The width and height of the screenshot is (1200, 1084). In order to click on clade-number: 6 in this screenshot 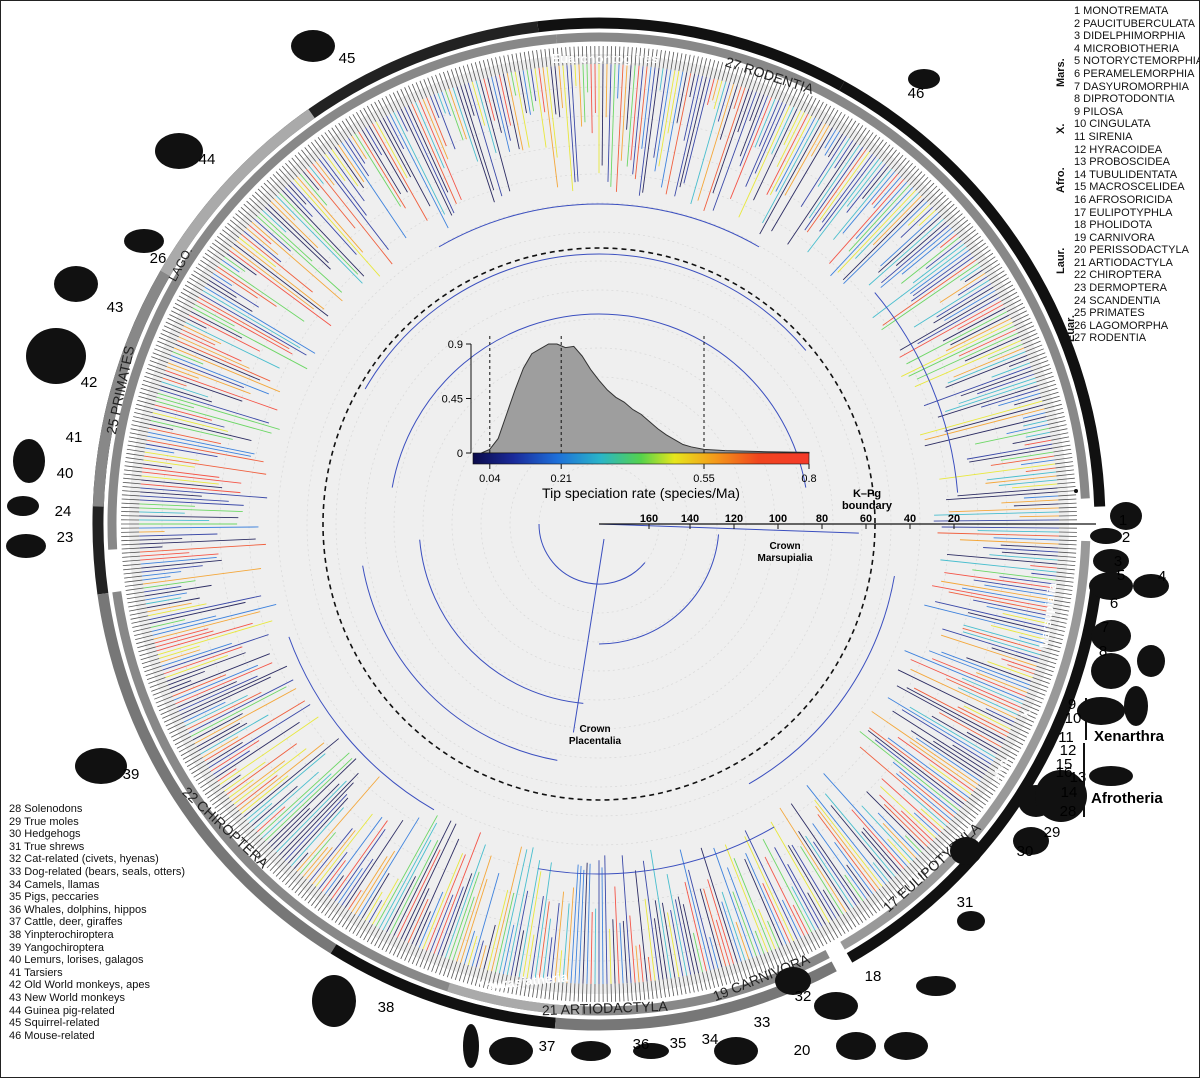, I will do `click(1114, 603)`.